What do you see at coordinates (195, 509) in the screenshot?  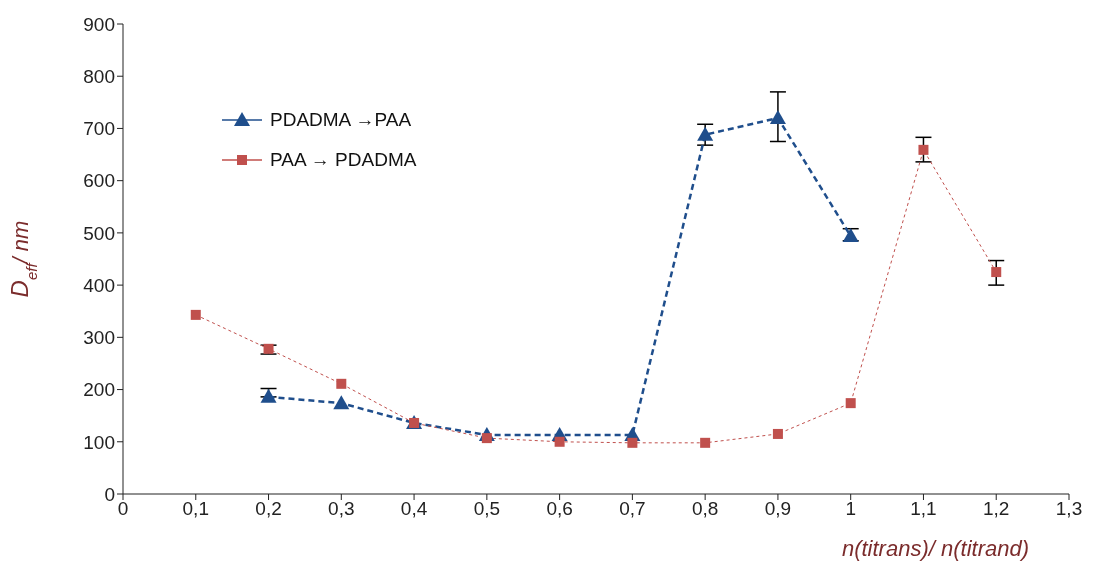 I see `x-tick-label: 0,1` at bounding box center [195, 509].